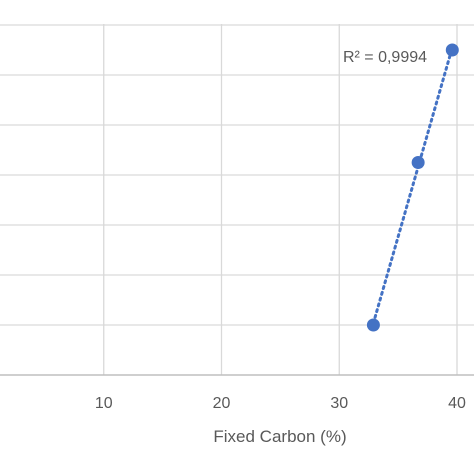 The image size is (474, 474). I want to click on x-tick-label: 40, so click(457, 403).